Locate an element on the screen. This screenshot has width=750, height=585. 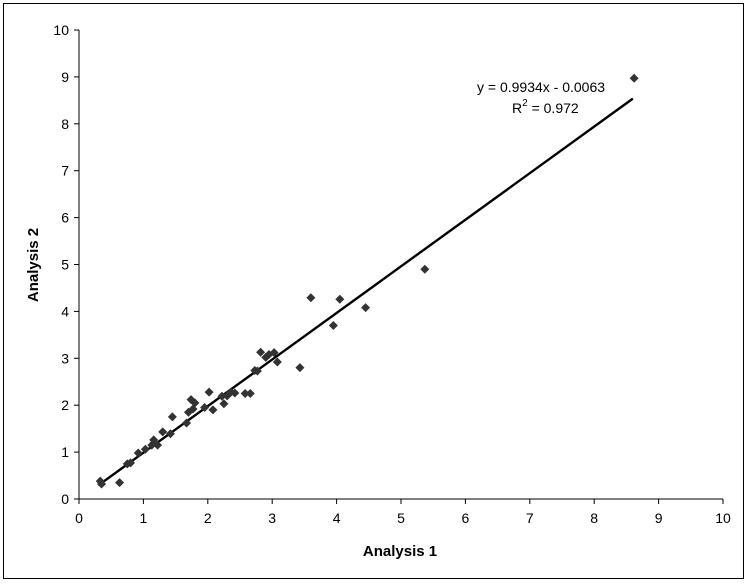
r-squared-label: R2 = 0.972 is located at coordinates (545, 107).